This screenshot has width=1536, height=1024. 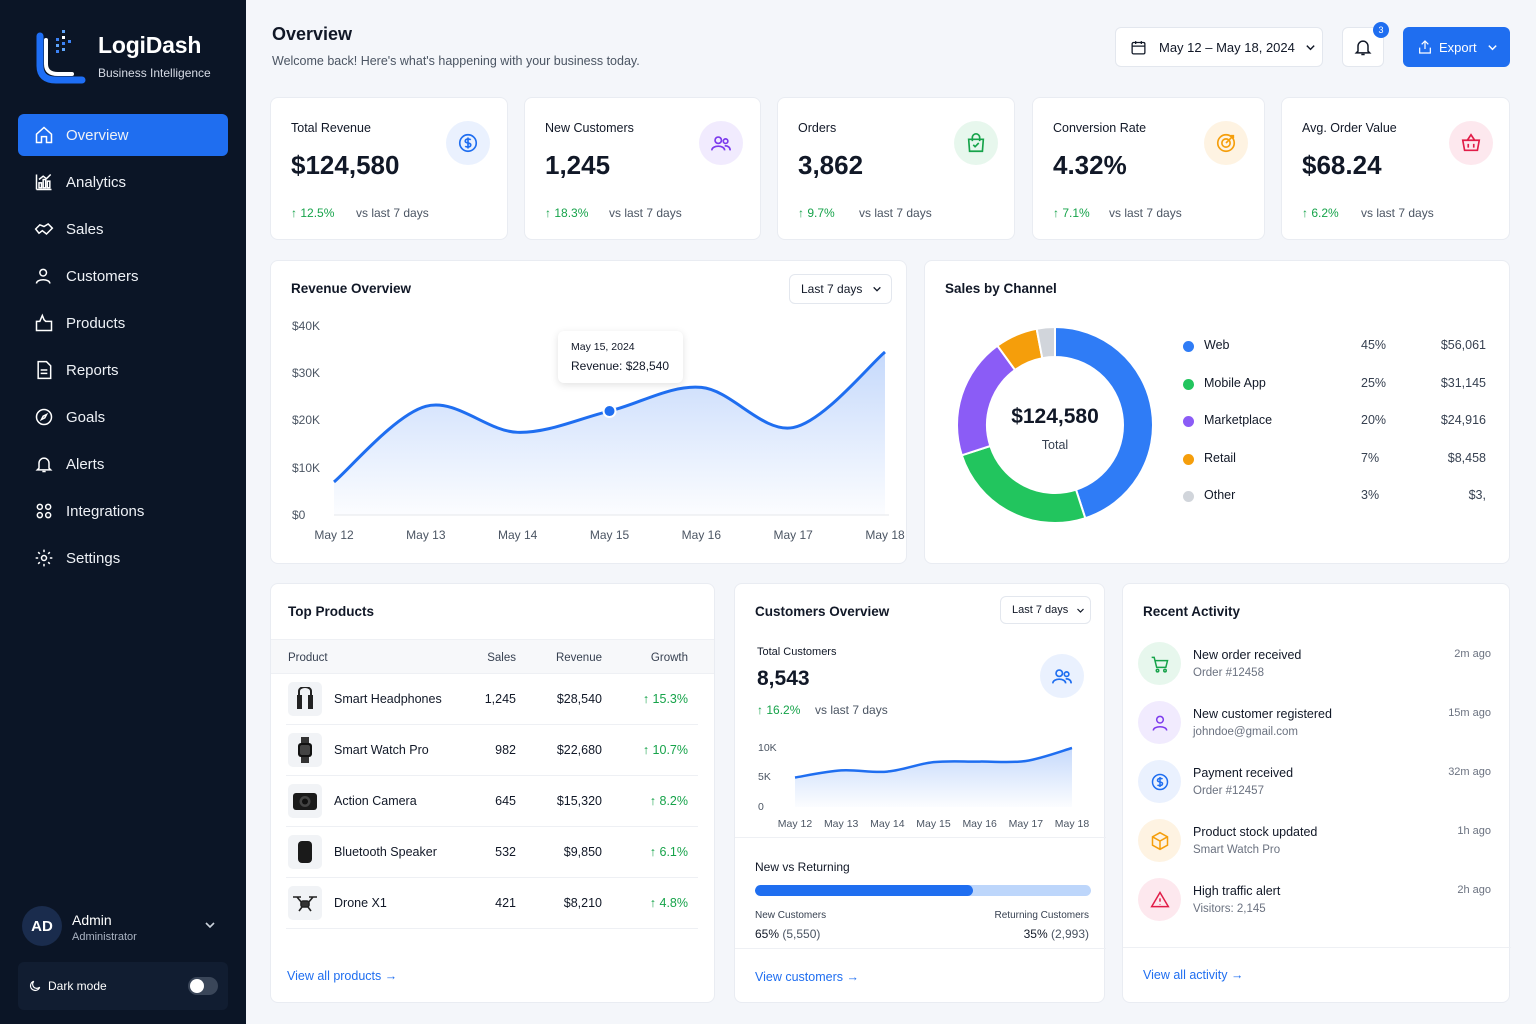 I want to click on sidebar-item-overview: Overview, so click(x=123, y=135).